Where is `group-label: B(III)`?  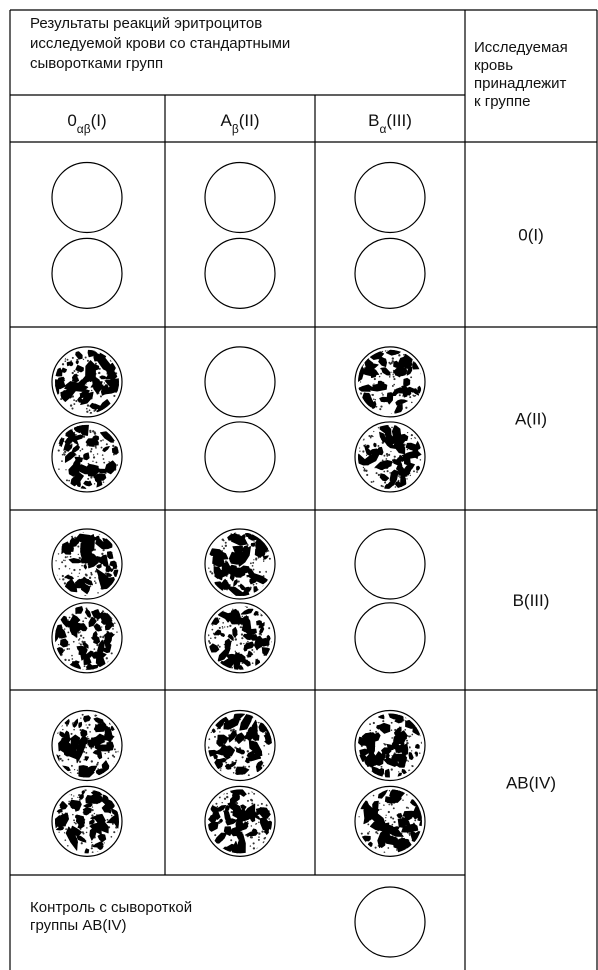 group-label: B(III) is located at coordinates (531, 600).